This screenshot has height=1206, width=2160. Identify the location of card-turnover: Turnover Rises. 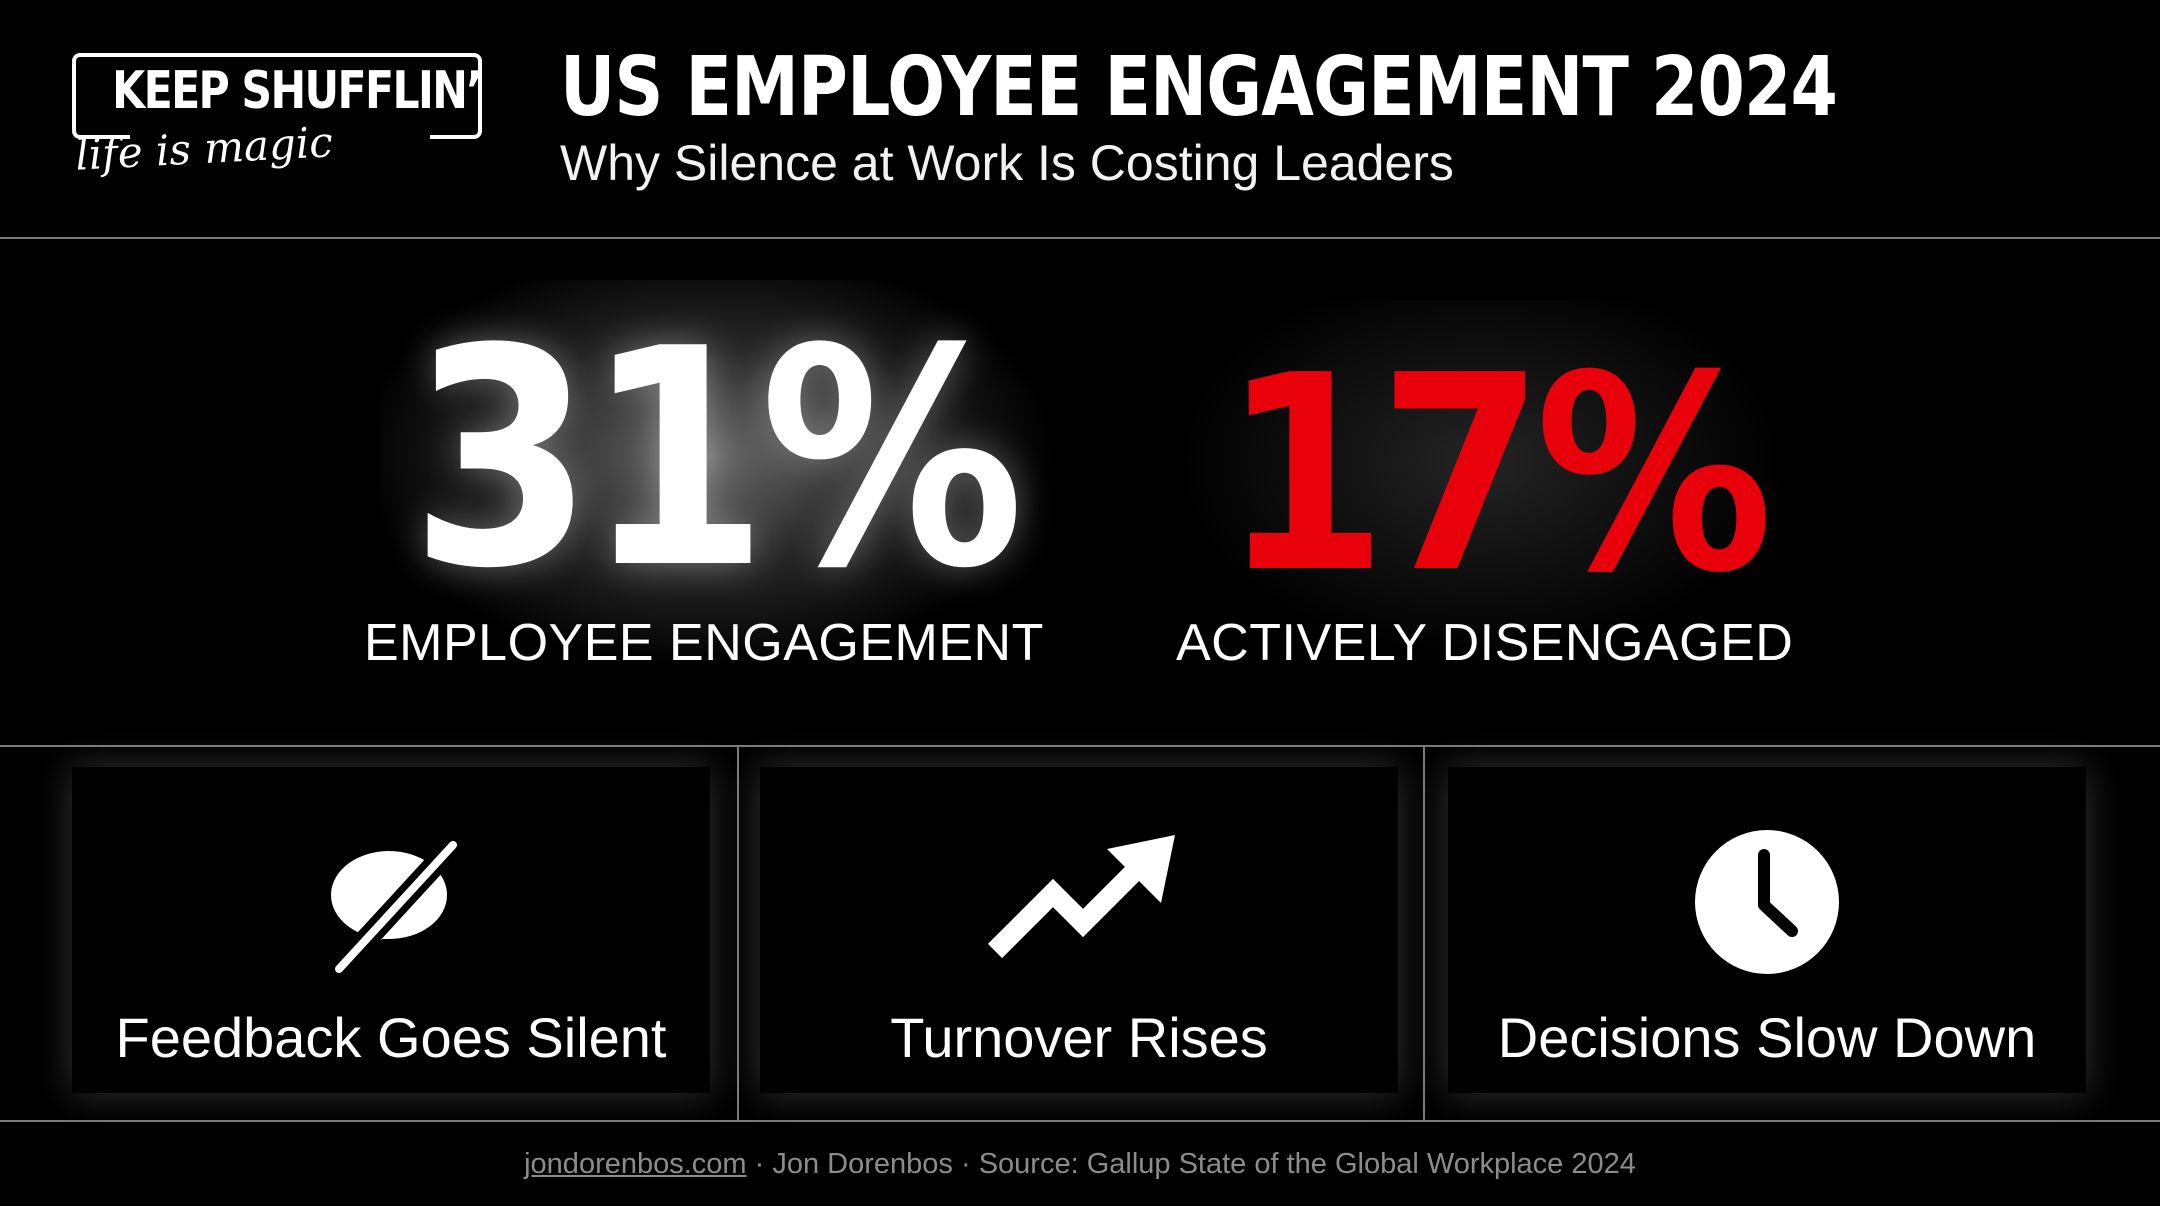
(1079, 930).